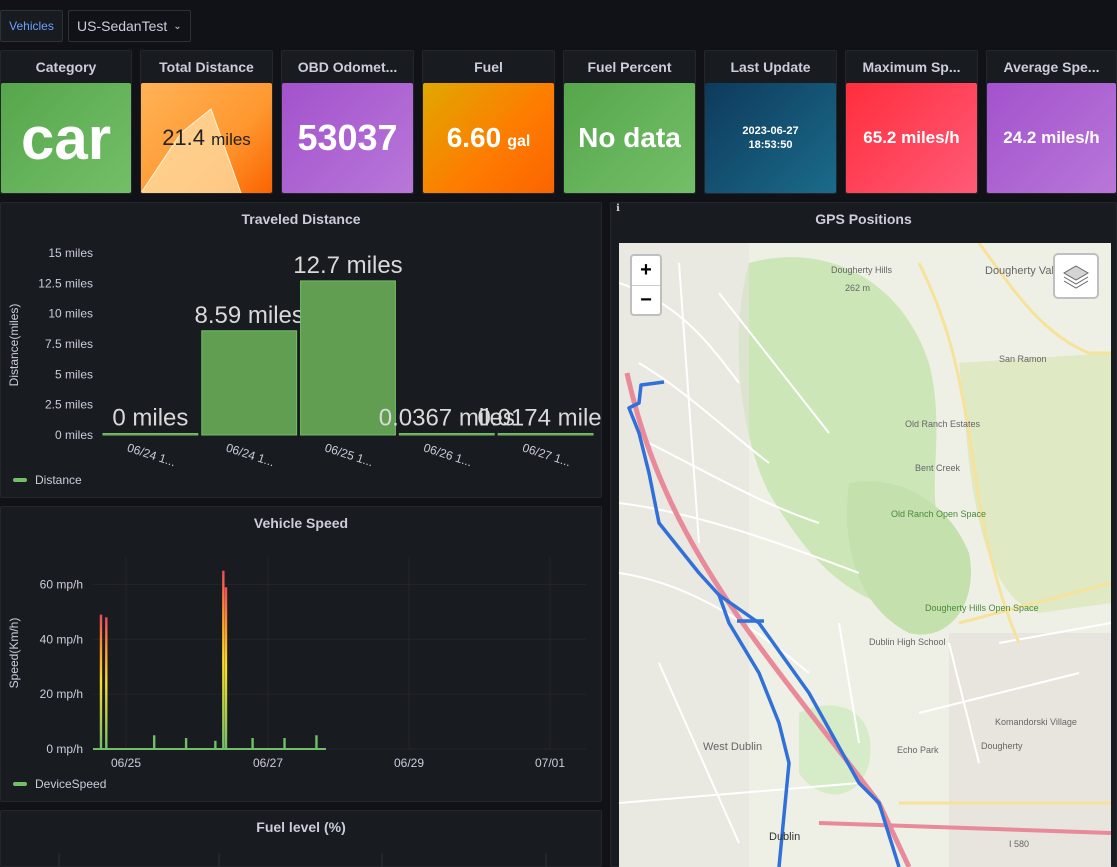 This screenshot has width=1117, height=867. Describe the element at coordinates (1002, 746) in the screenshot. I see `map-label: Dougherty` at that location.